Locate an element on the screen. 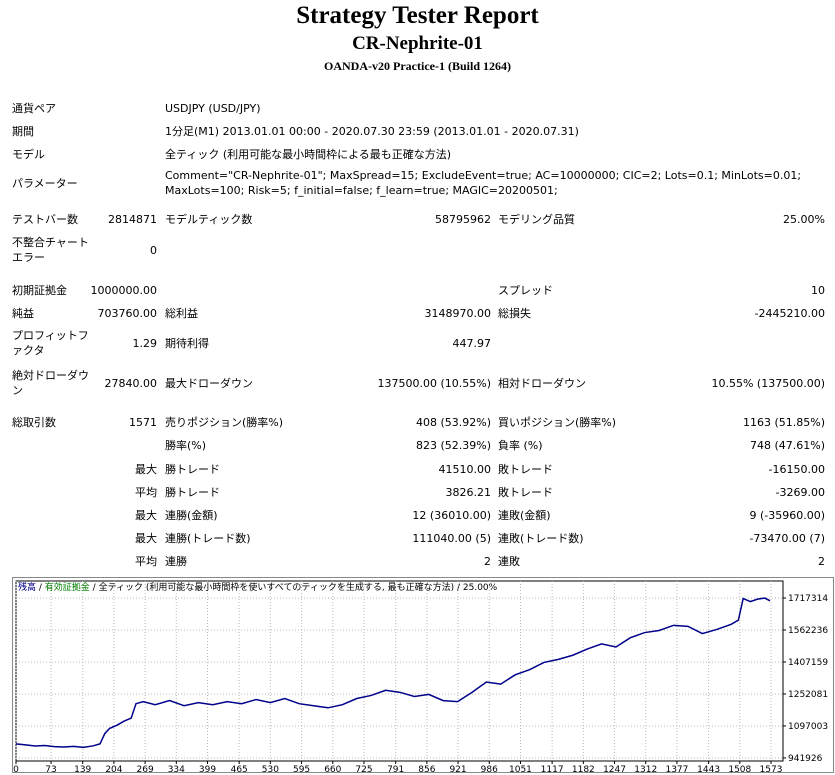 This screenshot has height=775, width=835. stat-label: モデリング品質 is located at coordinates (536, 219).